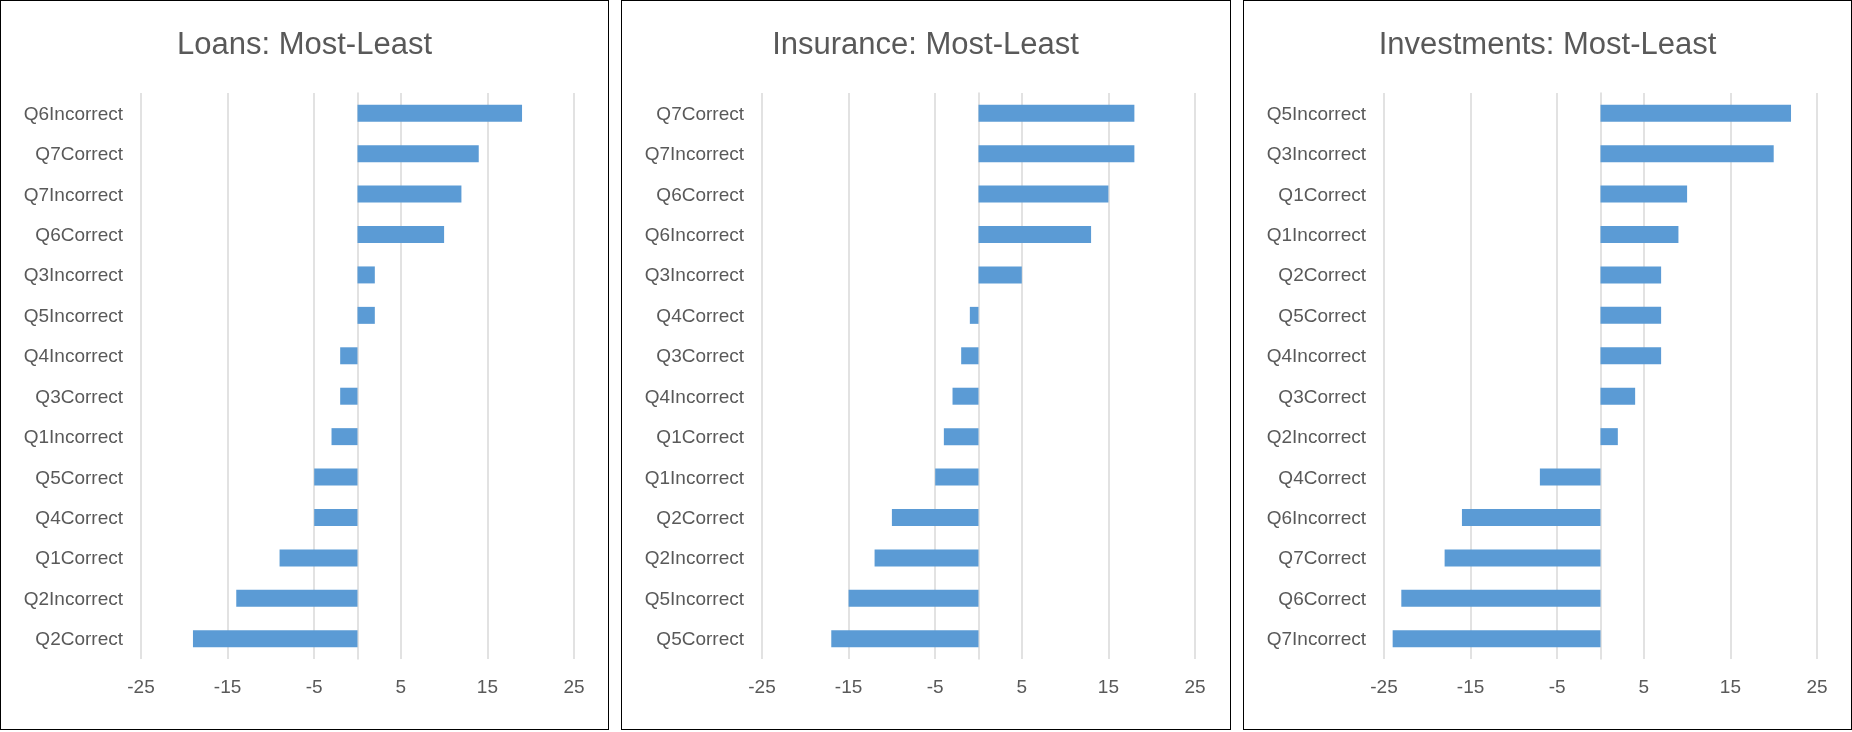  I want to click on chart-title: Loans: Most-Least, so click(304, 43).